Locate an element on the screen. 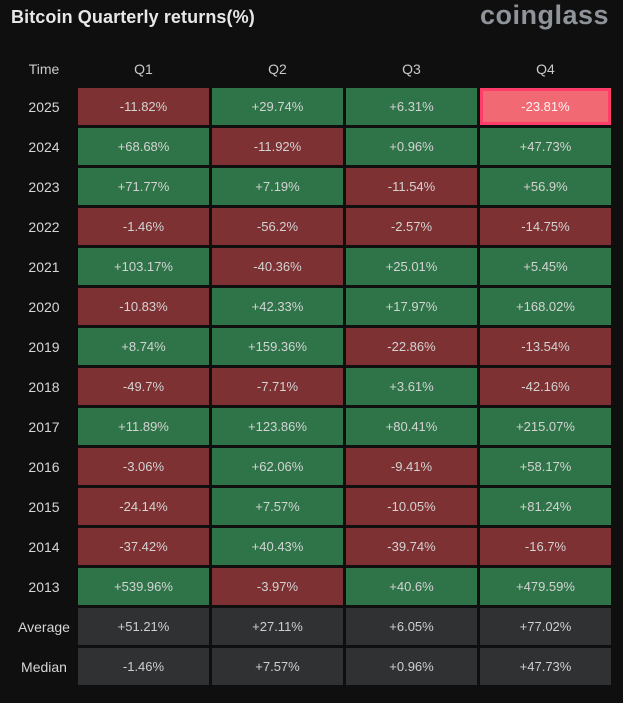 This screenshot has width=623, height=703. row-label-2025: 2025 is located at coordinates (44, 106).